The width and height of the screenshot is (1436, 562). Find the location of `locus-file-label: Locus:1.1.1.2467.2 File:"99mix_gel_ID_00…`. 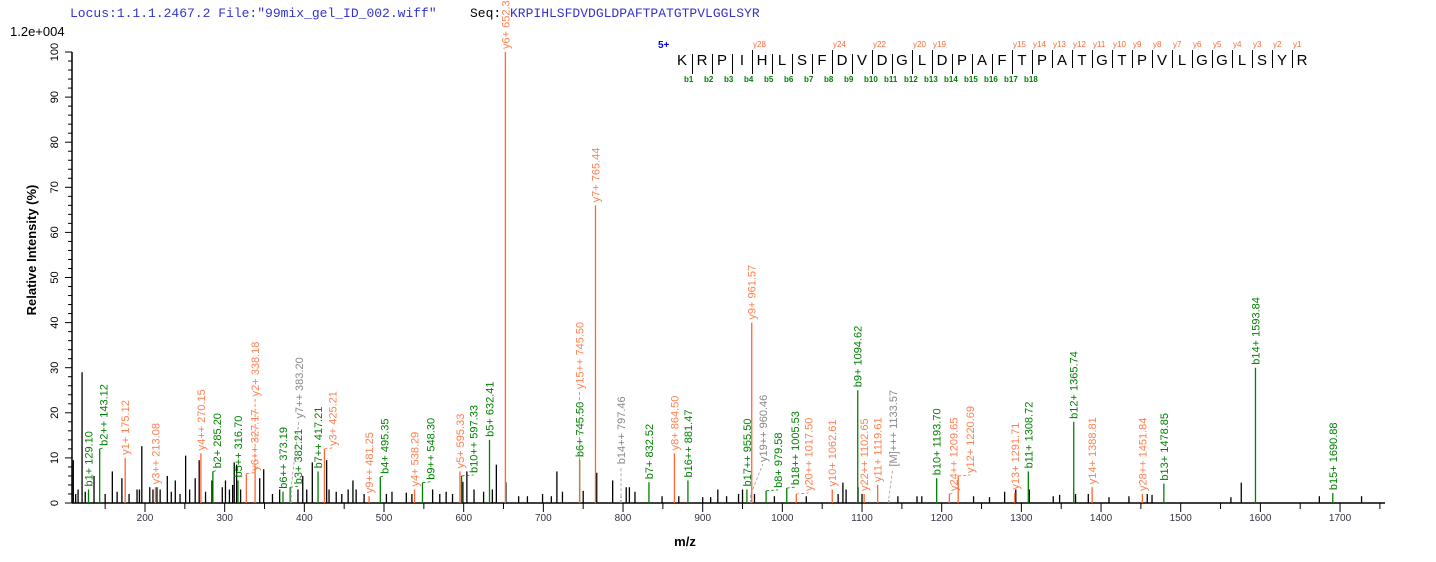

locus-file-label: Locus:1.1.1.2467.2 File:"99mix_gel_ID_00… is located at coordinates (253, 13).